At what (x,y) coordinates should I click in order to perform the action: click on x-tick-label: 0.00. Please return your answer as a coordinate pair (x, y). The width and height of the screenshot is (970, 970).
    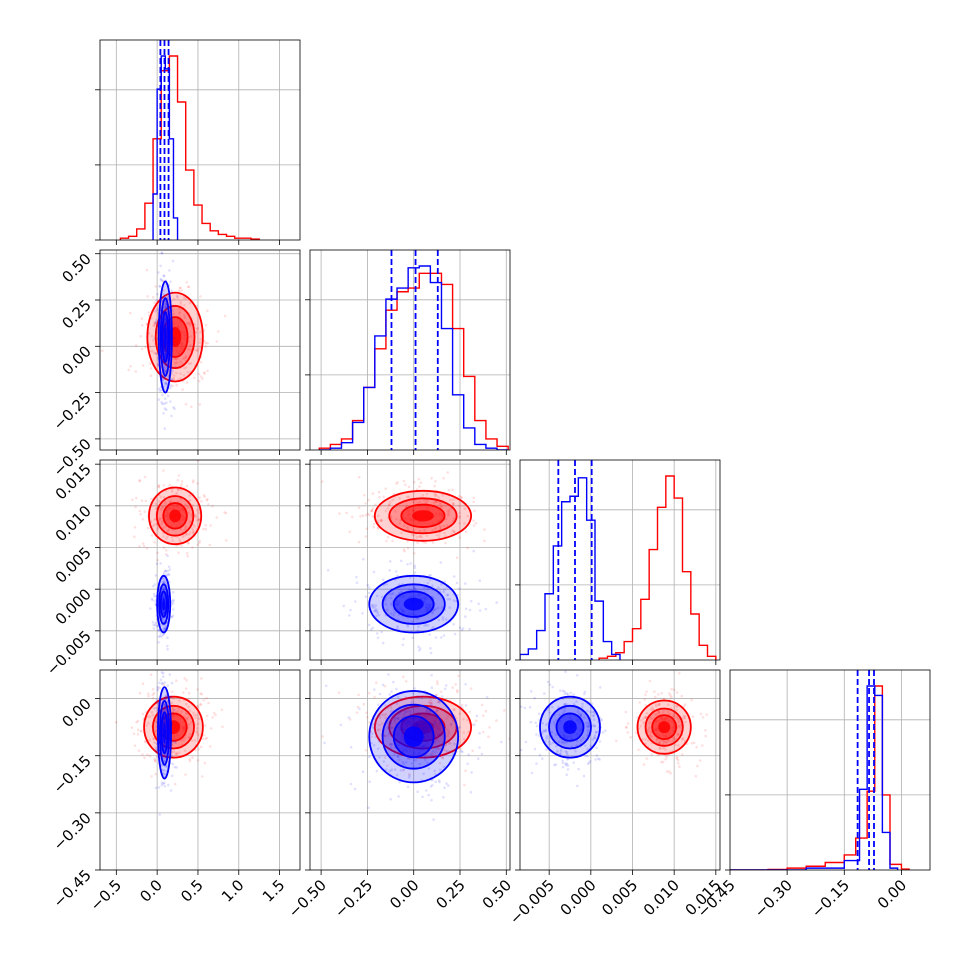
    Looking at the image, I should click on (892, 894).